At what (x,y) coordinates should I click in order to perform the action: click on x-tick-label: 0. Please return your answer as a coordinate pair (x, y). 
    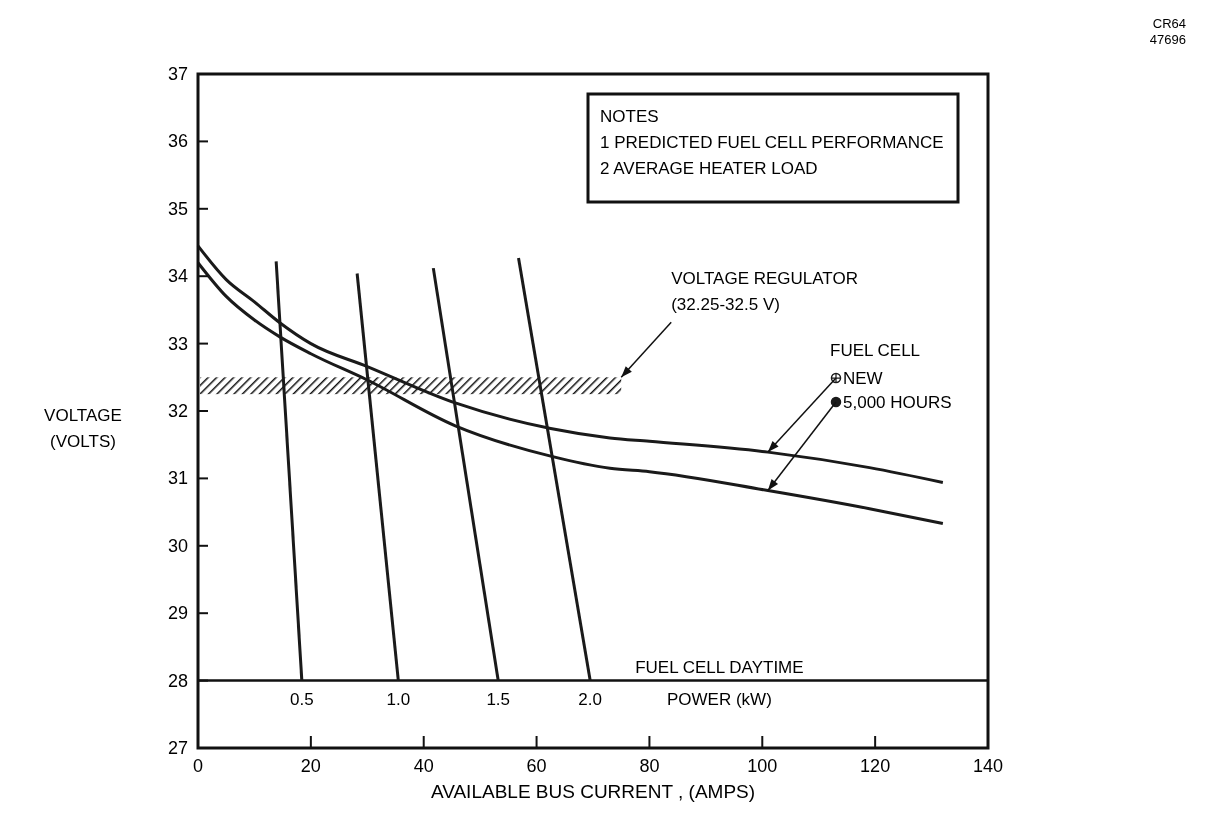
    Looking at the image, I should click on (198, 766).